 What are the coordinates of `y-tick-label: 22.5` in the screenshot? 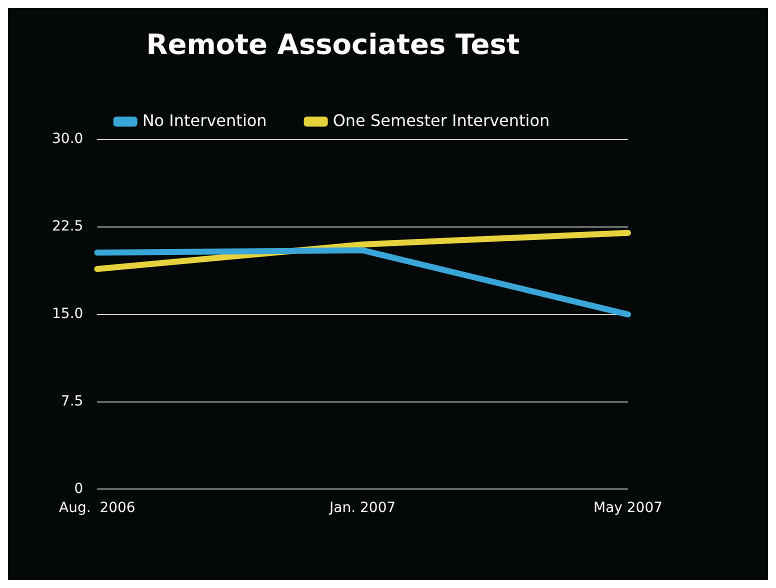 It's located at (68, 226).